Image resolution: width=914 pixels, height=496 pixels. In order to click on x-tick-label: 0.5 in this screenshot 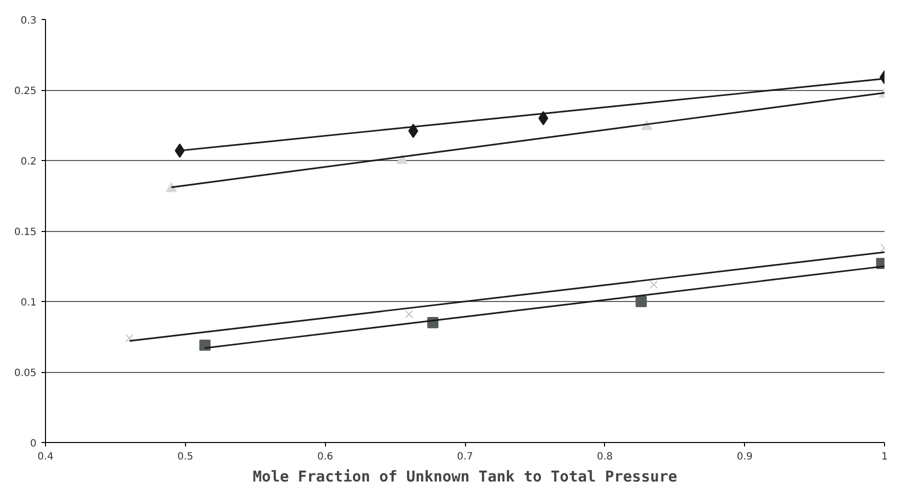, I will do `click(185, 457)`.